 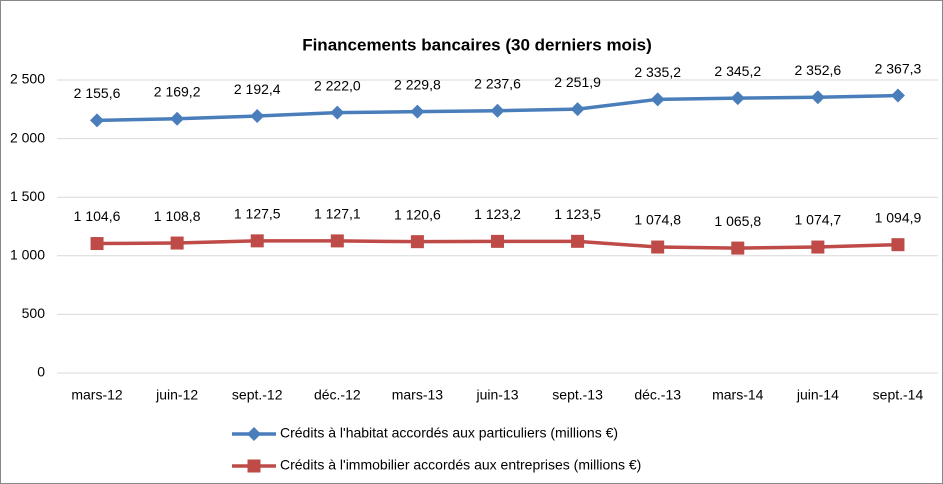 What do you see at coordinates (496, 395) in the screenshot?
I see `x-tick-label: juin-13` at bounding box center [496, 395].